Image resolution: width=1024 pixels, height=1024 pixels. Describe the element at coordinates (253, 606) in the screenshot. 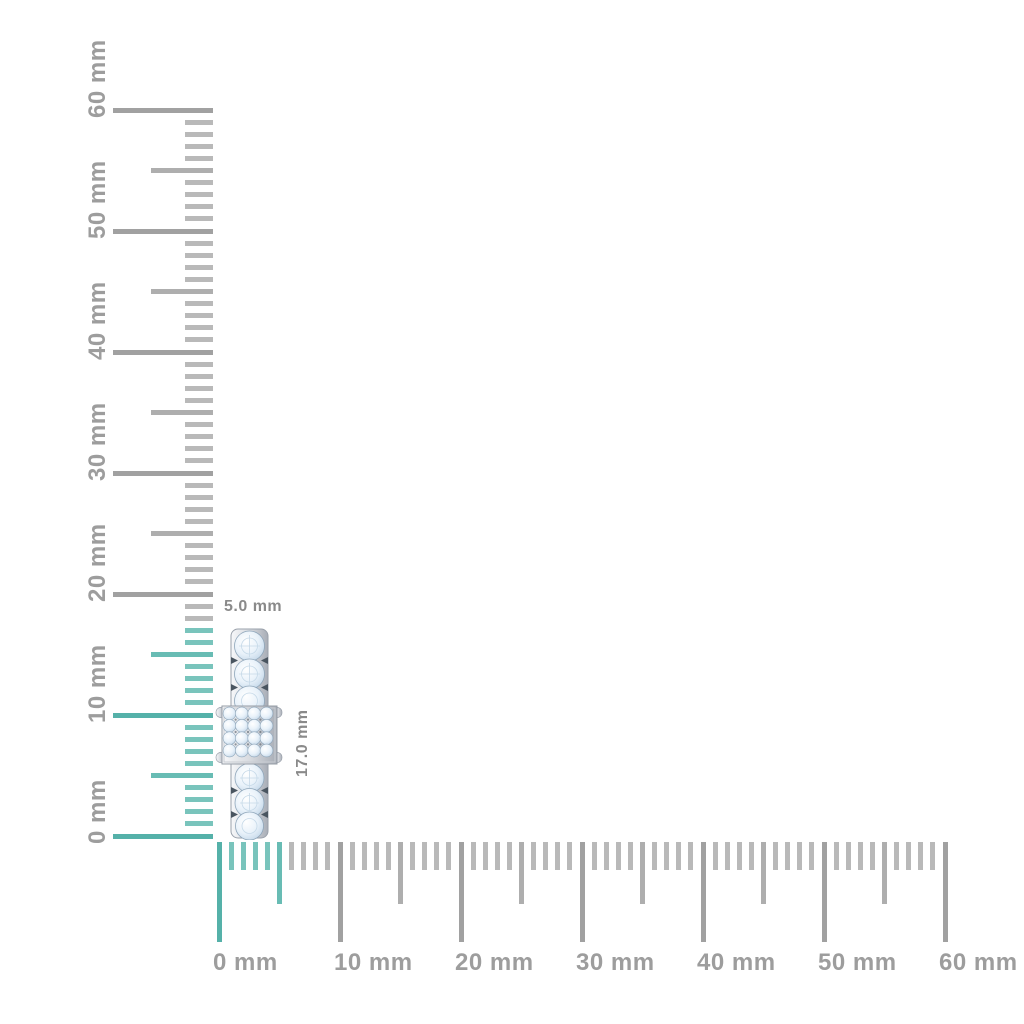

I see `ring-width-dimension-label: 5.0 mm` at that location.